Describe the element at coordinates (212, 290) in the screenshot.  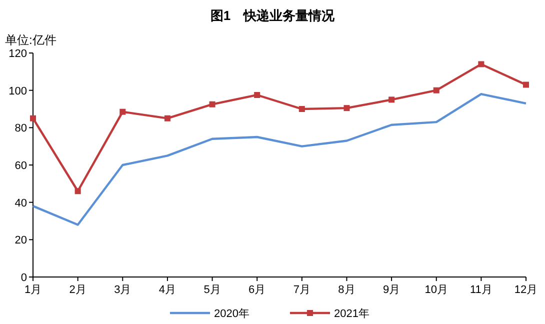
I see `xtick: 5月` at that location.